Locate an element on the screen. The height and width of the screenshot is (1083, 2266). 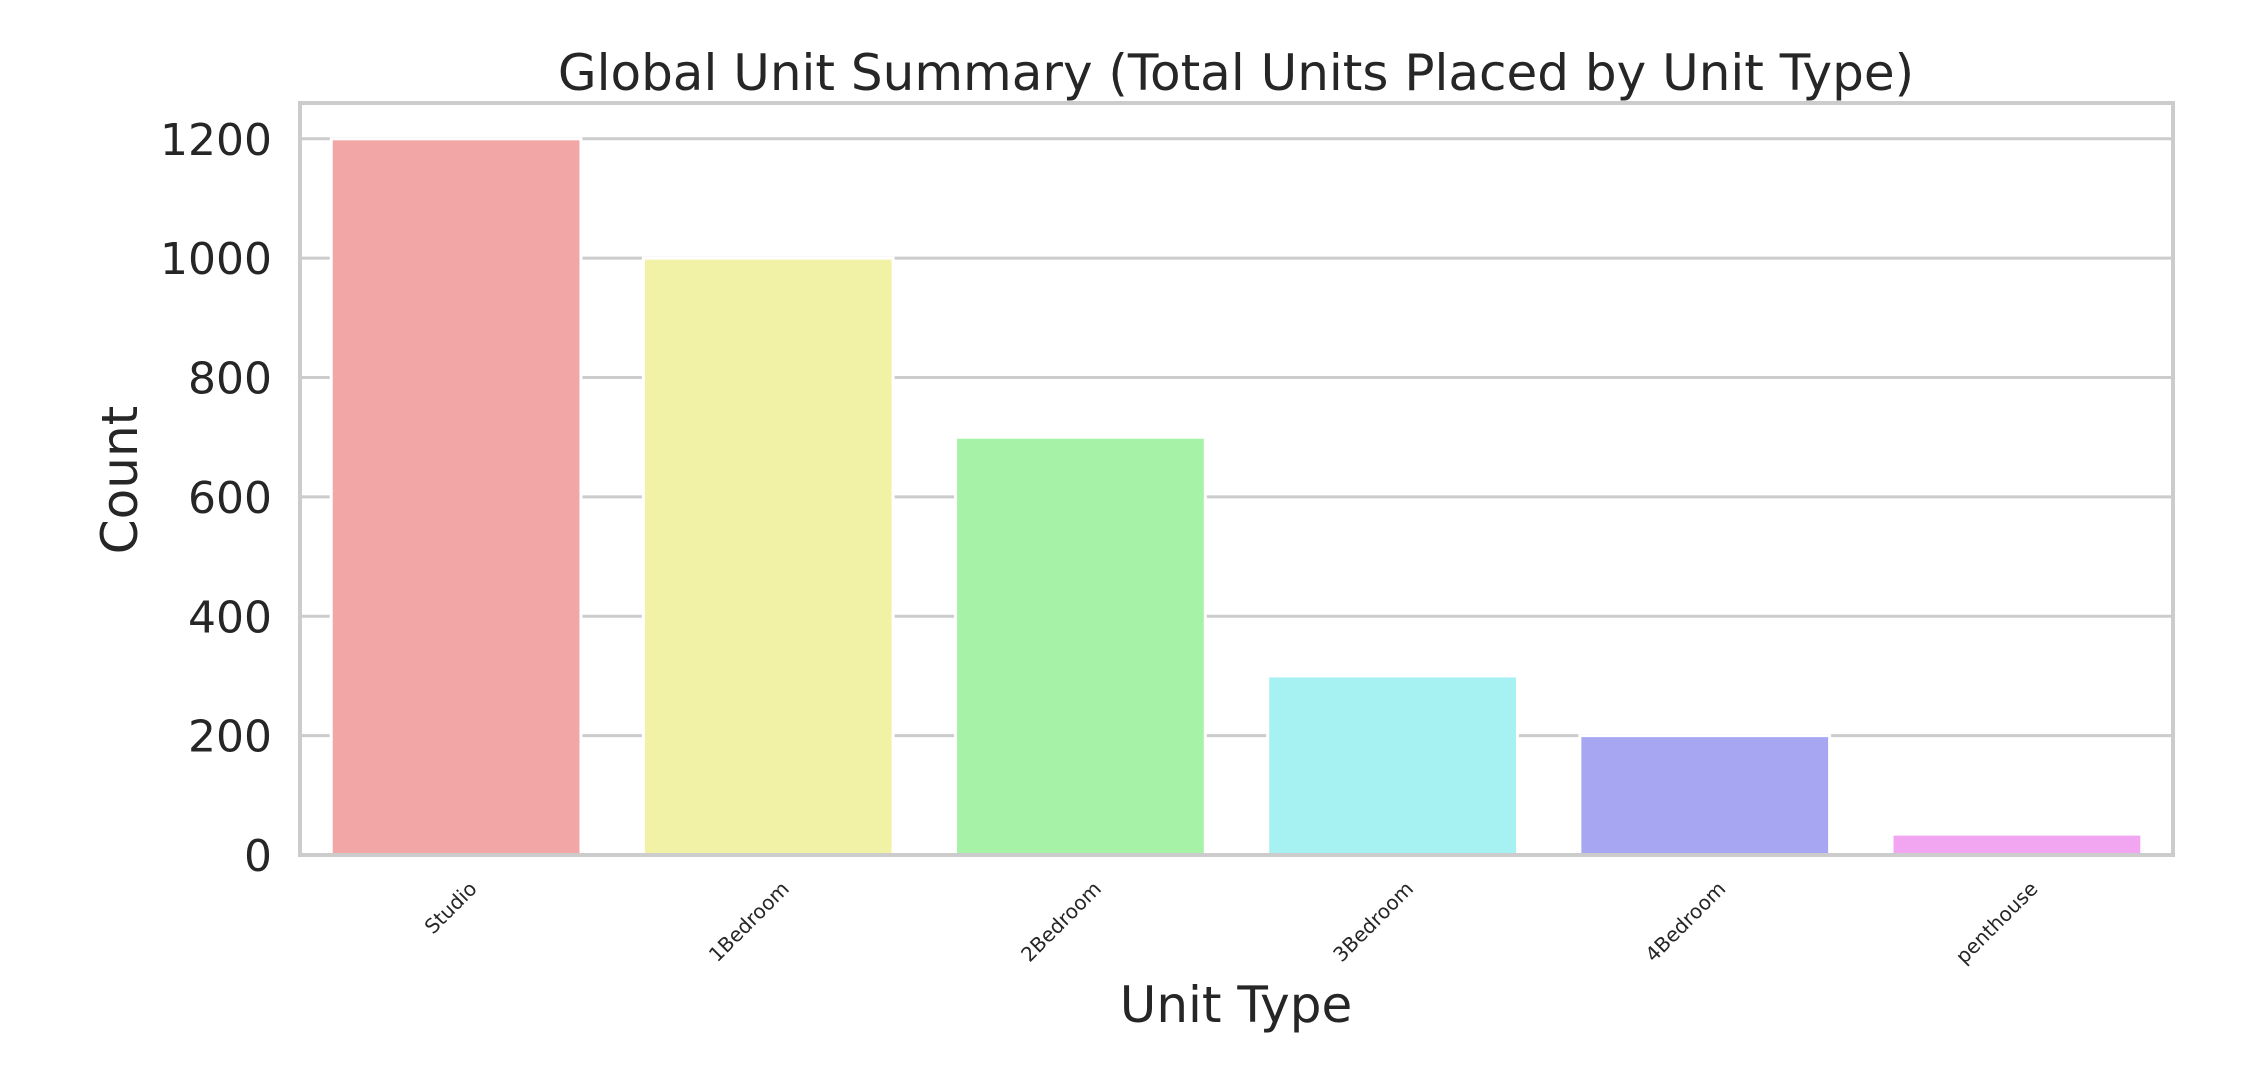
y-tick-label: 200 is located at coordinates (230, 737).